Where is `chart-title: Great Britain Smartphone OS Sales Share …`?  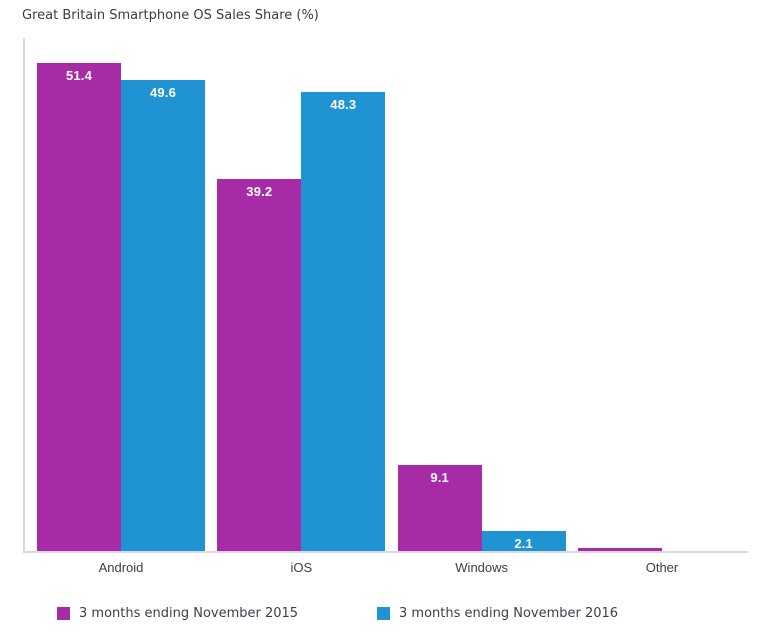 chart-title: Great Britain Smartphone OS Sales Share … is located at coordinates (170, 15).